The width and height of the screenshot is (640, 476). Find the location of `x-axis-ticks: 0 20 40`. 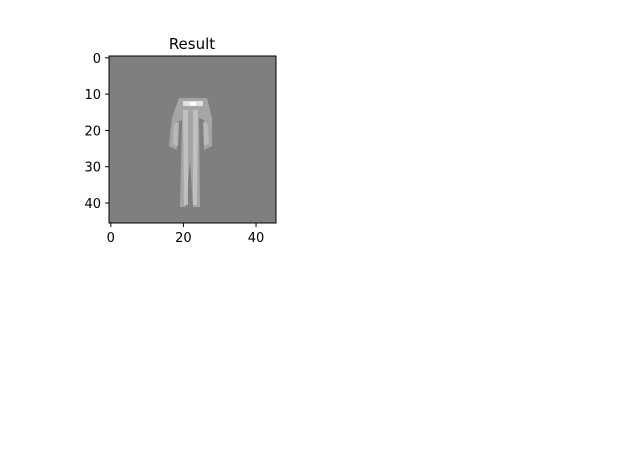

x-axis-ticks: 0 20 40 is located at coordinates (186, 234).